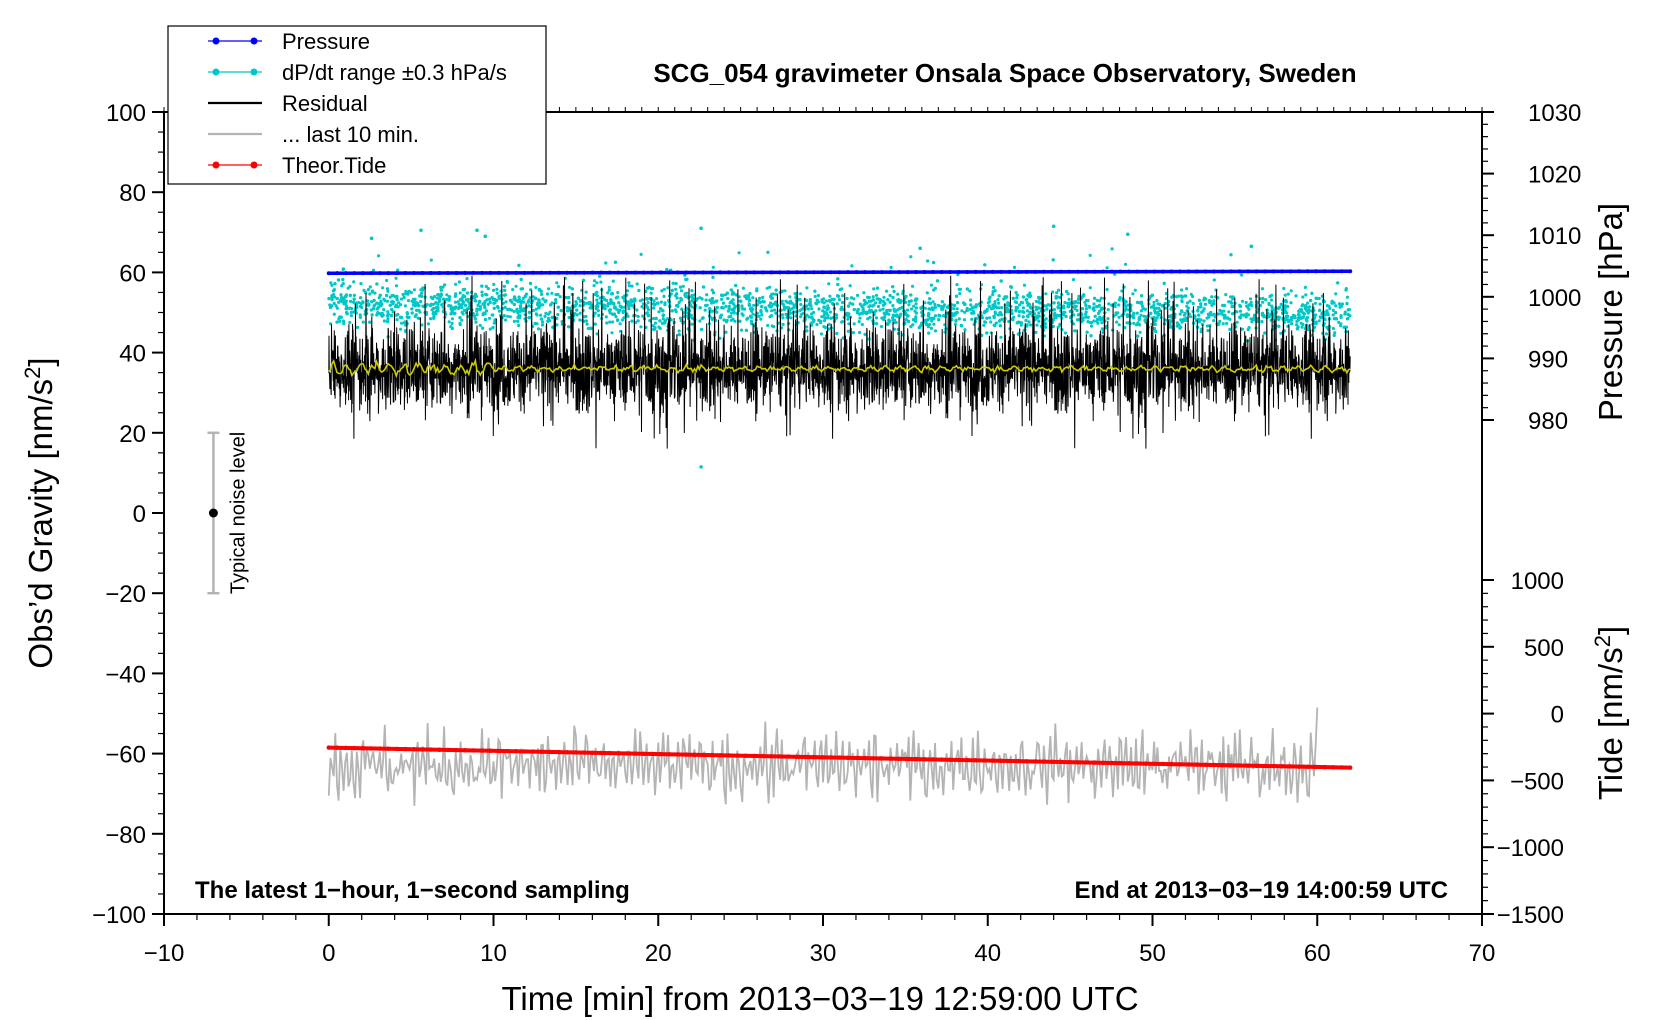 The height and width of the screenshot is (1020, 1660). What do you see at coordinates (126, 113) in the screenshot?
I see `y-tick-label: 100` at bounding box center [126, 113].